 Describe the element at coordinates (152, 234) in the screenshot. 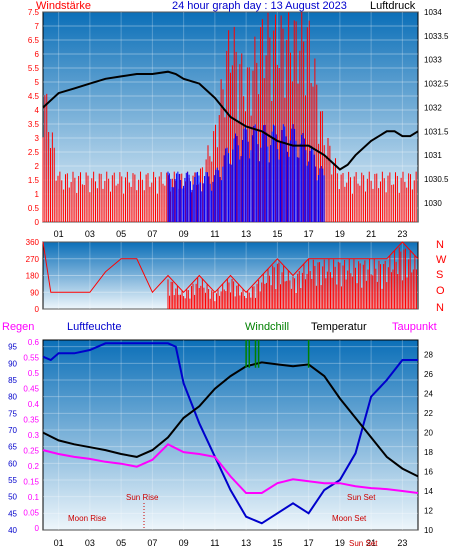

I see `chart1-x-tick-label: 07` at that location.